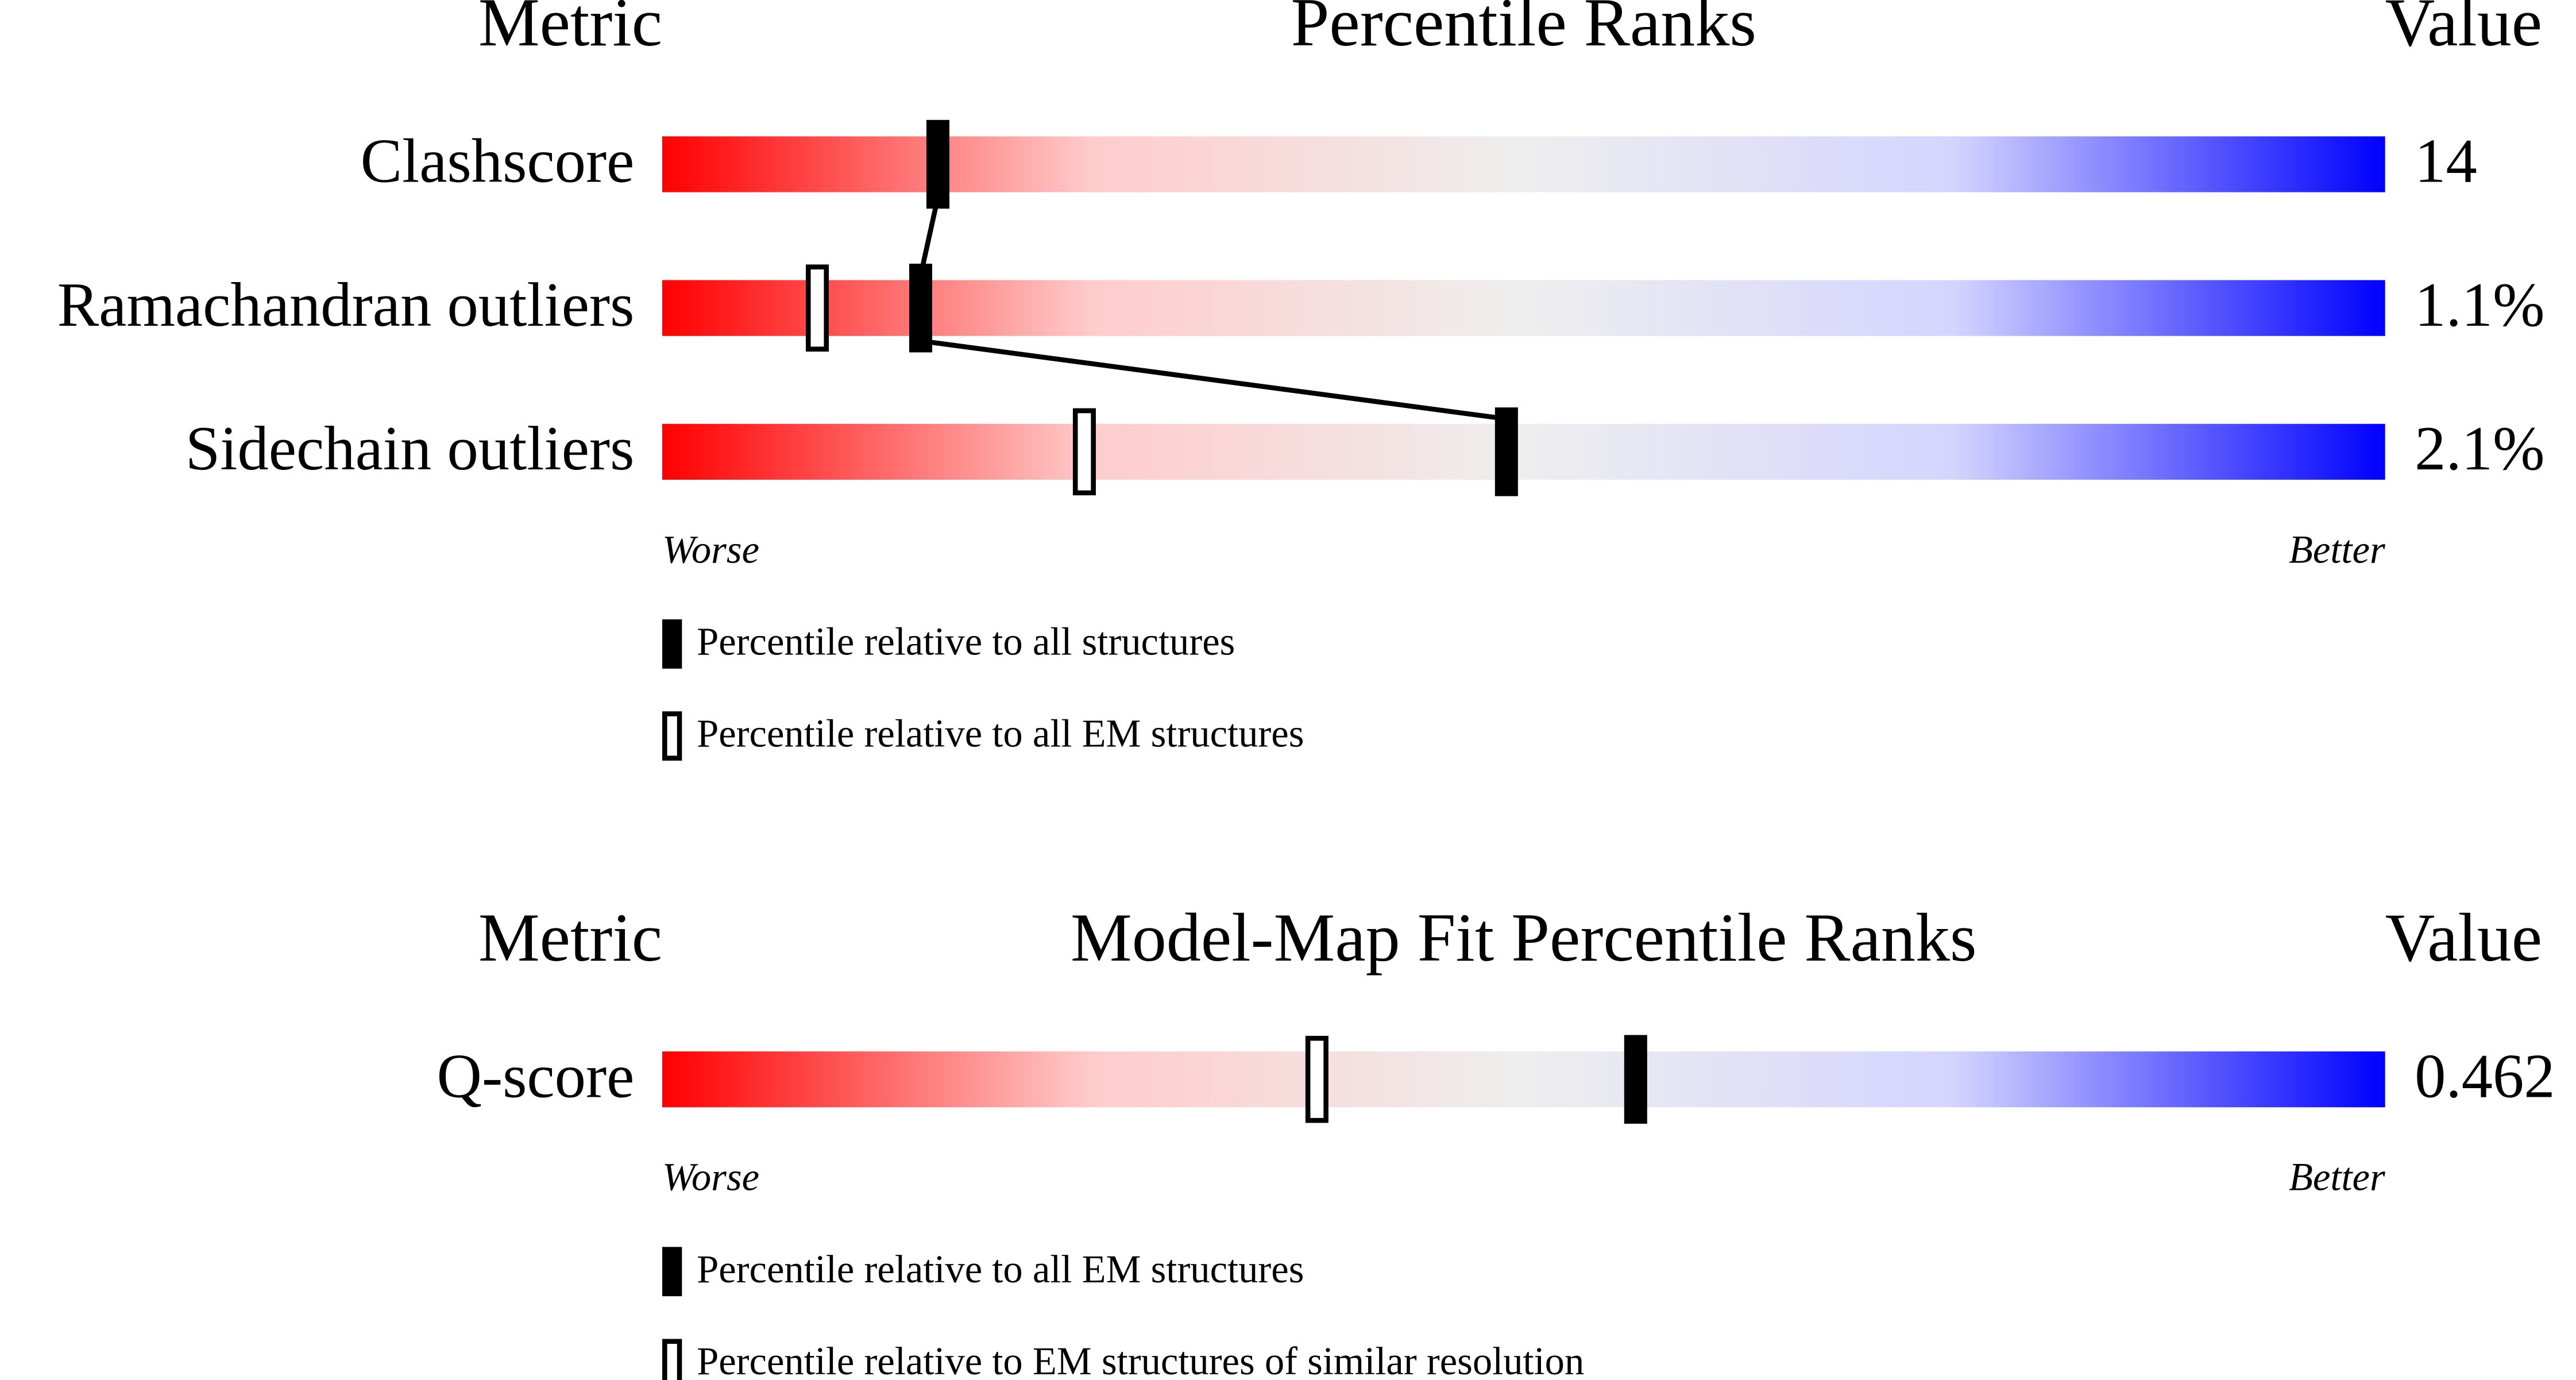 The height and width of the screenshot is (1380, 2576). Describe the element at coordinates (2446, 161) in the screenshot. I see `metric-value: 14` at that location.